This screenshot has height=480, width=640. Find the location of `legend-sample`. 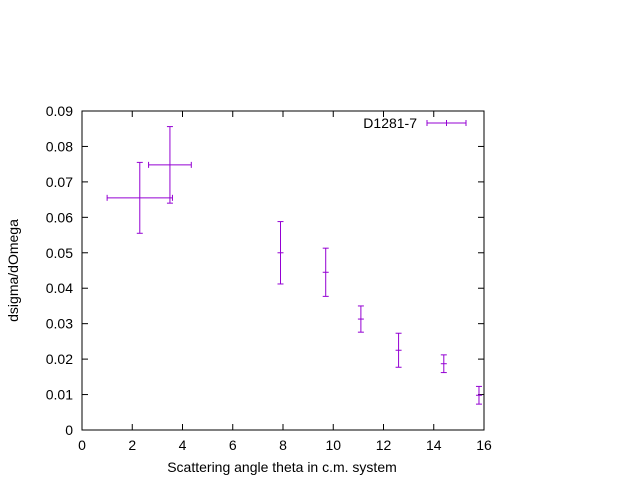

legend-sample is located at coordinates (446, 123).